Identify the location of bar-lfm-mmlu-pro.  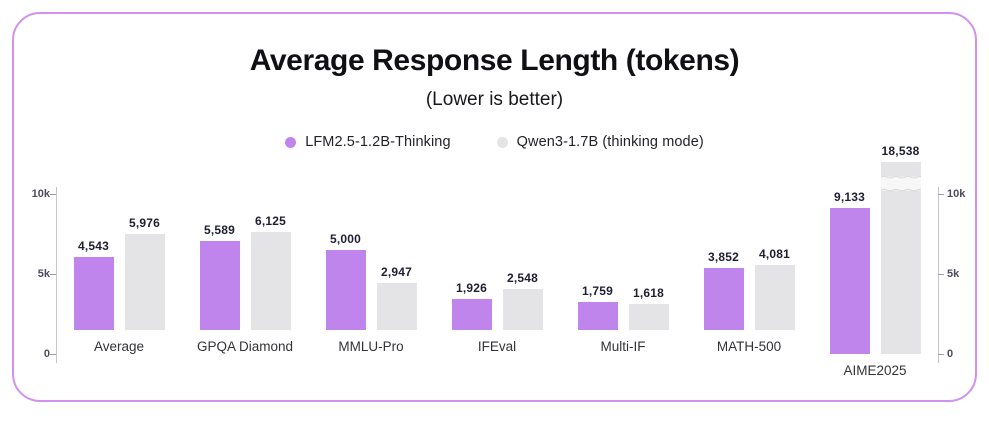
(345, 290).